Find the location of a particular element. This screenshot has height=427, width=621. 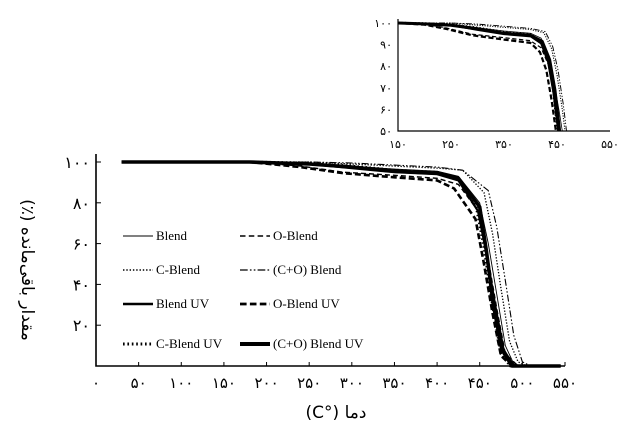

inset-axis-lines is located at coordinates (503, 75).